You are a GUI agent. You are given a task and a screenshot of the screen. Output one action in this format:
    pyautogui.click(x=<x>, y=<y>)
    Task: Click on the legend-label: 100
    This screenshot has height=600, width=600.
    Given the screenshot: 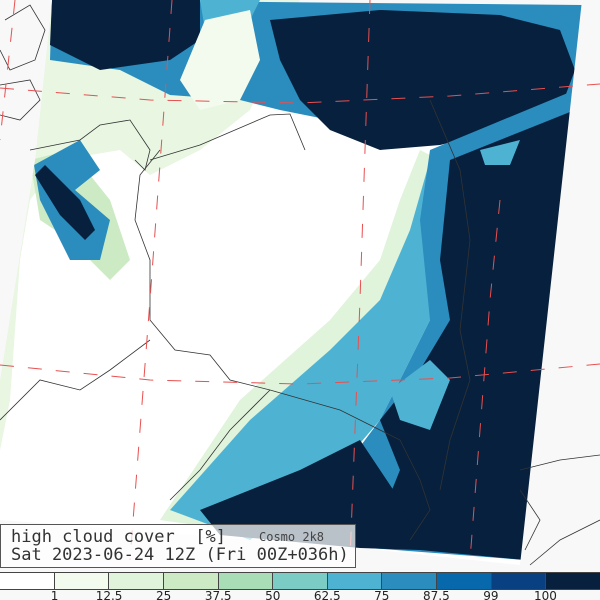 What is the action you would take?
    pyautogui.click(x=545, y=594)
    